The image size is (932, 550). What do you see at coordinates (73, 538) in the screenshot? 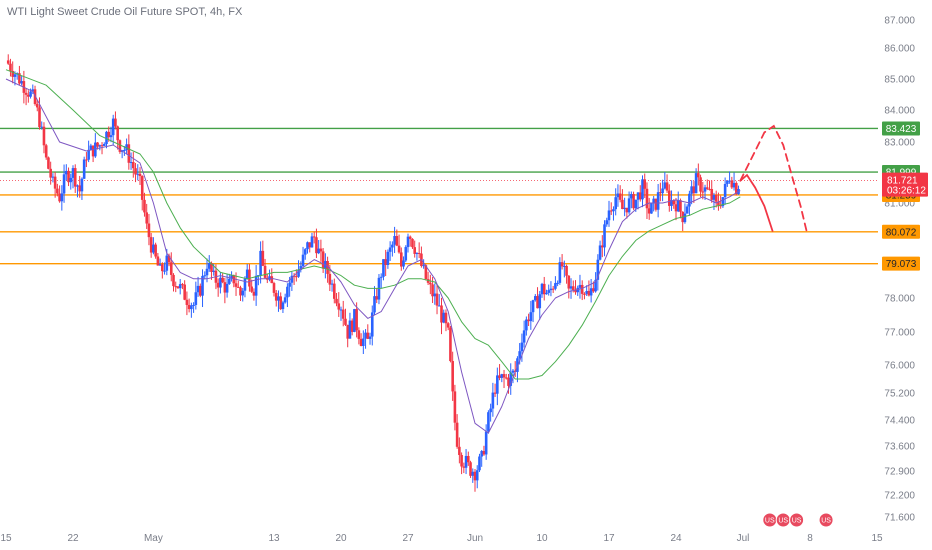
I see `x-tick-label: 22` at bounding box center [73, 538].